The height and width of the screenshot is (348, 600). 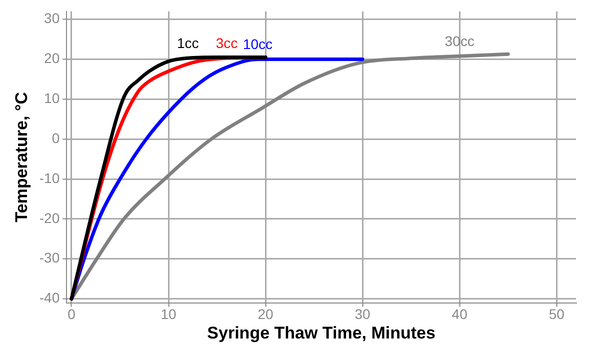 What do you see at coordinates (52, 18) in the screenshot?
I see `y-tick-label: 30` at bounding box center [52, 18].